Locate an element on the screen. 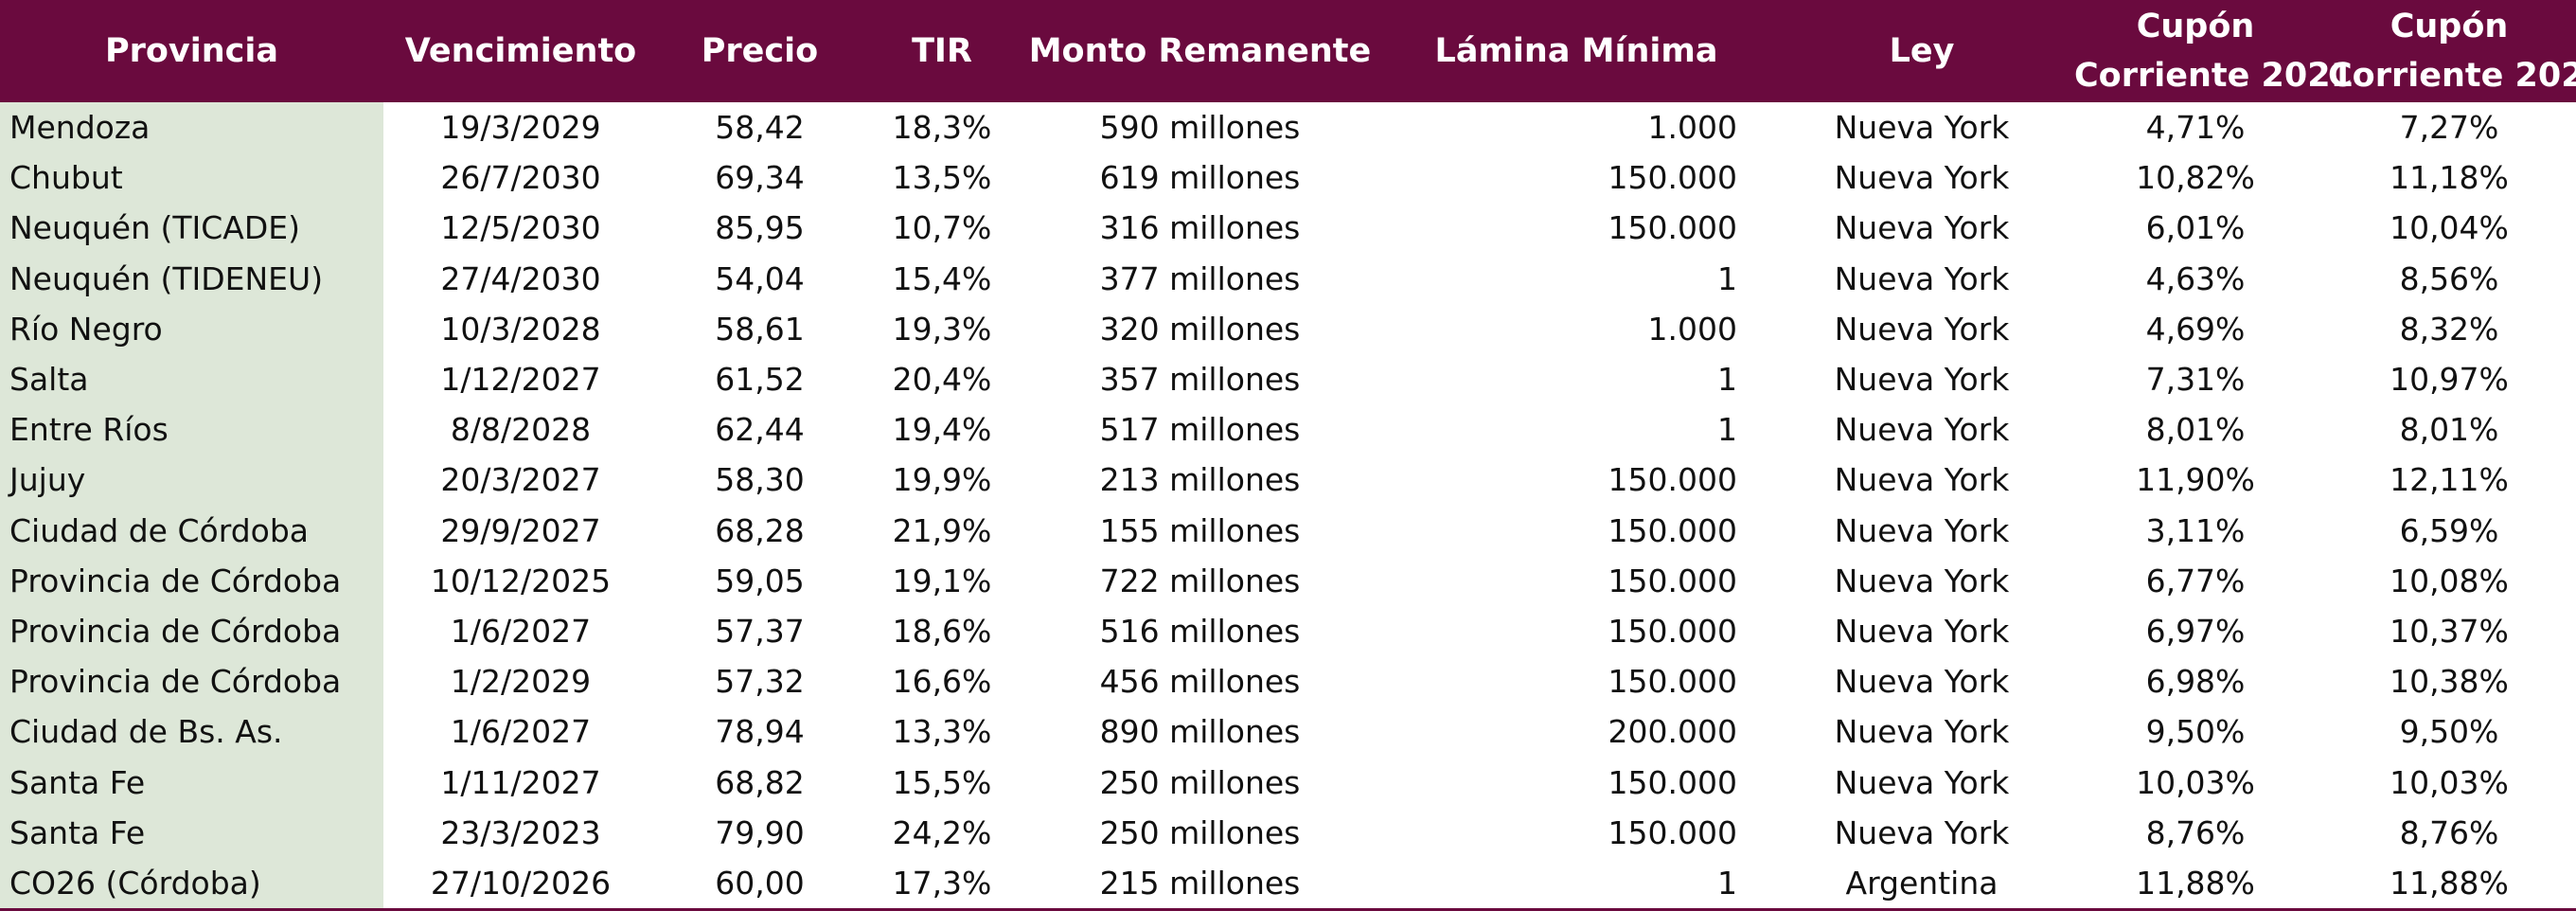  cell-monto-remanente: 517 millones is located at coordinates (1200, 430).